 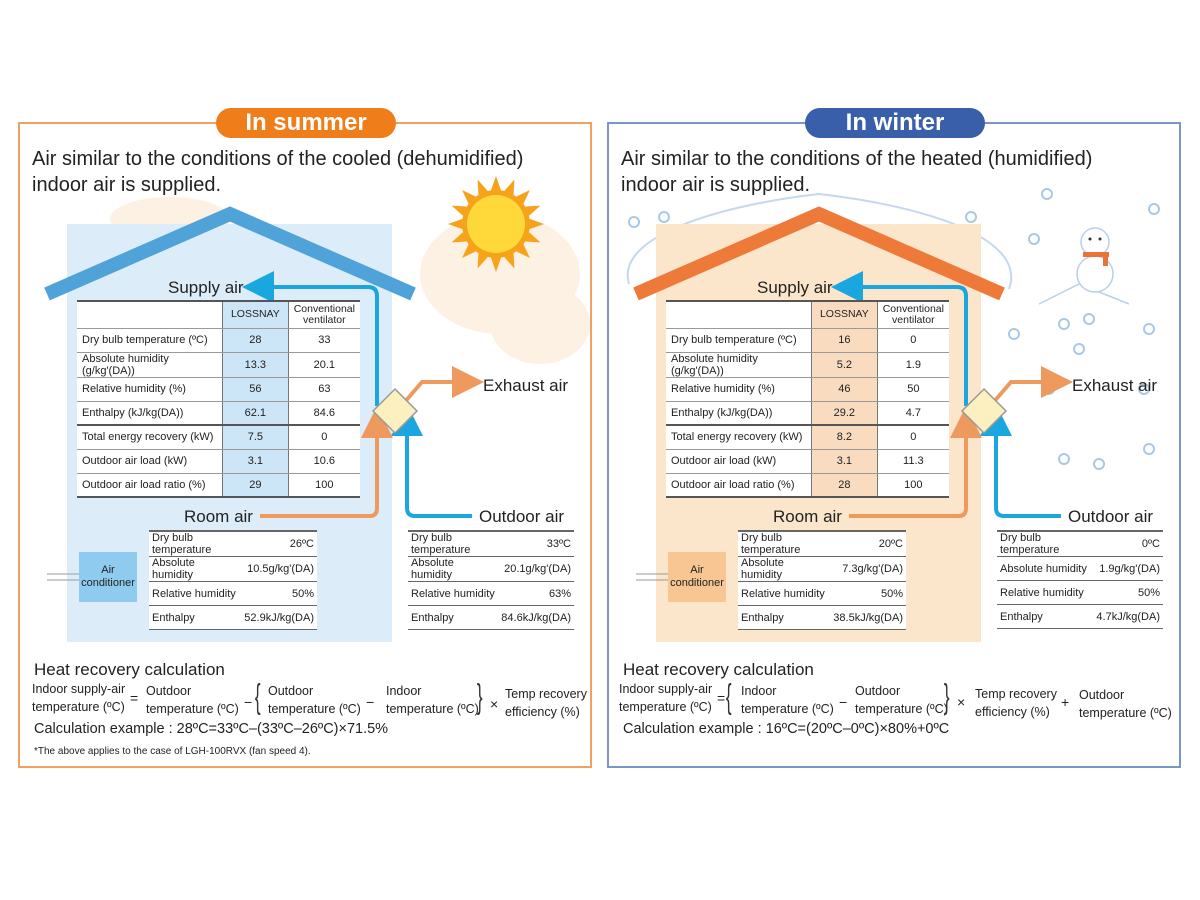 I want to click on house-roof, so click(x=230, y=253).